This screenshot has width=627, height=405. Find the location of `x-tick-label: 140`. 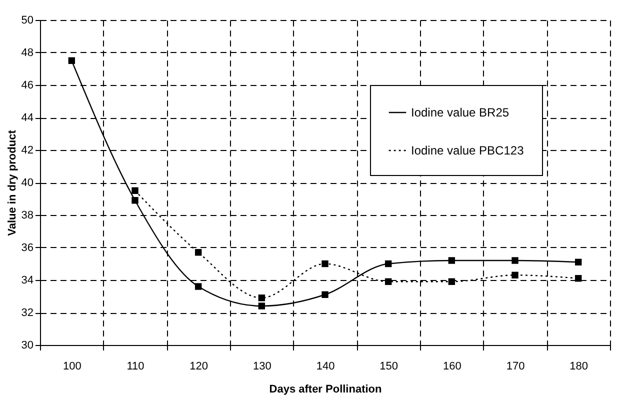

x-tick-label: 140 is located at coordinates (325, 366).